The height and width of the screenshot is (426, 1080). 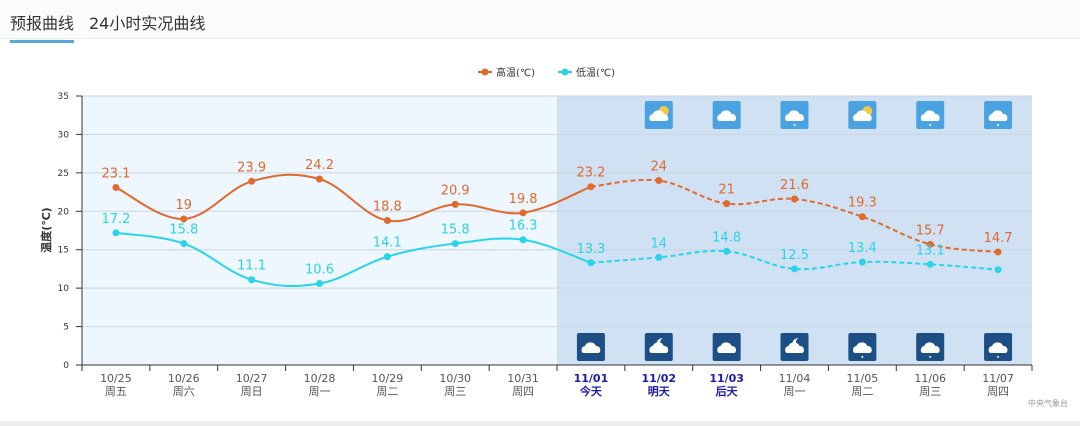 What do you see at coordinates (63, 251) in the screenshot?
I see `y-tick-label: 15` at bounding box center [63, 251].